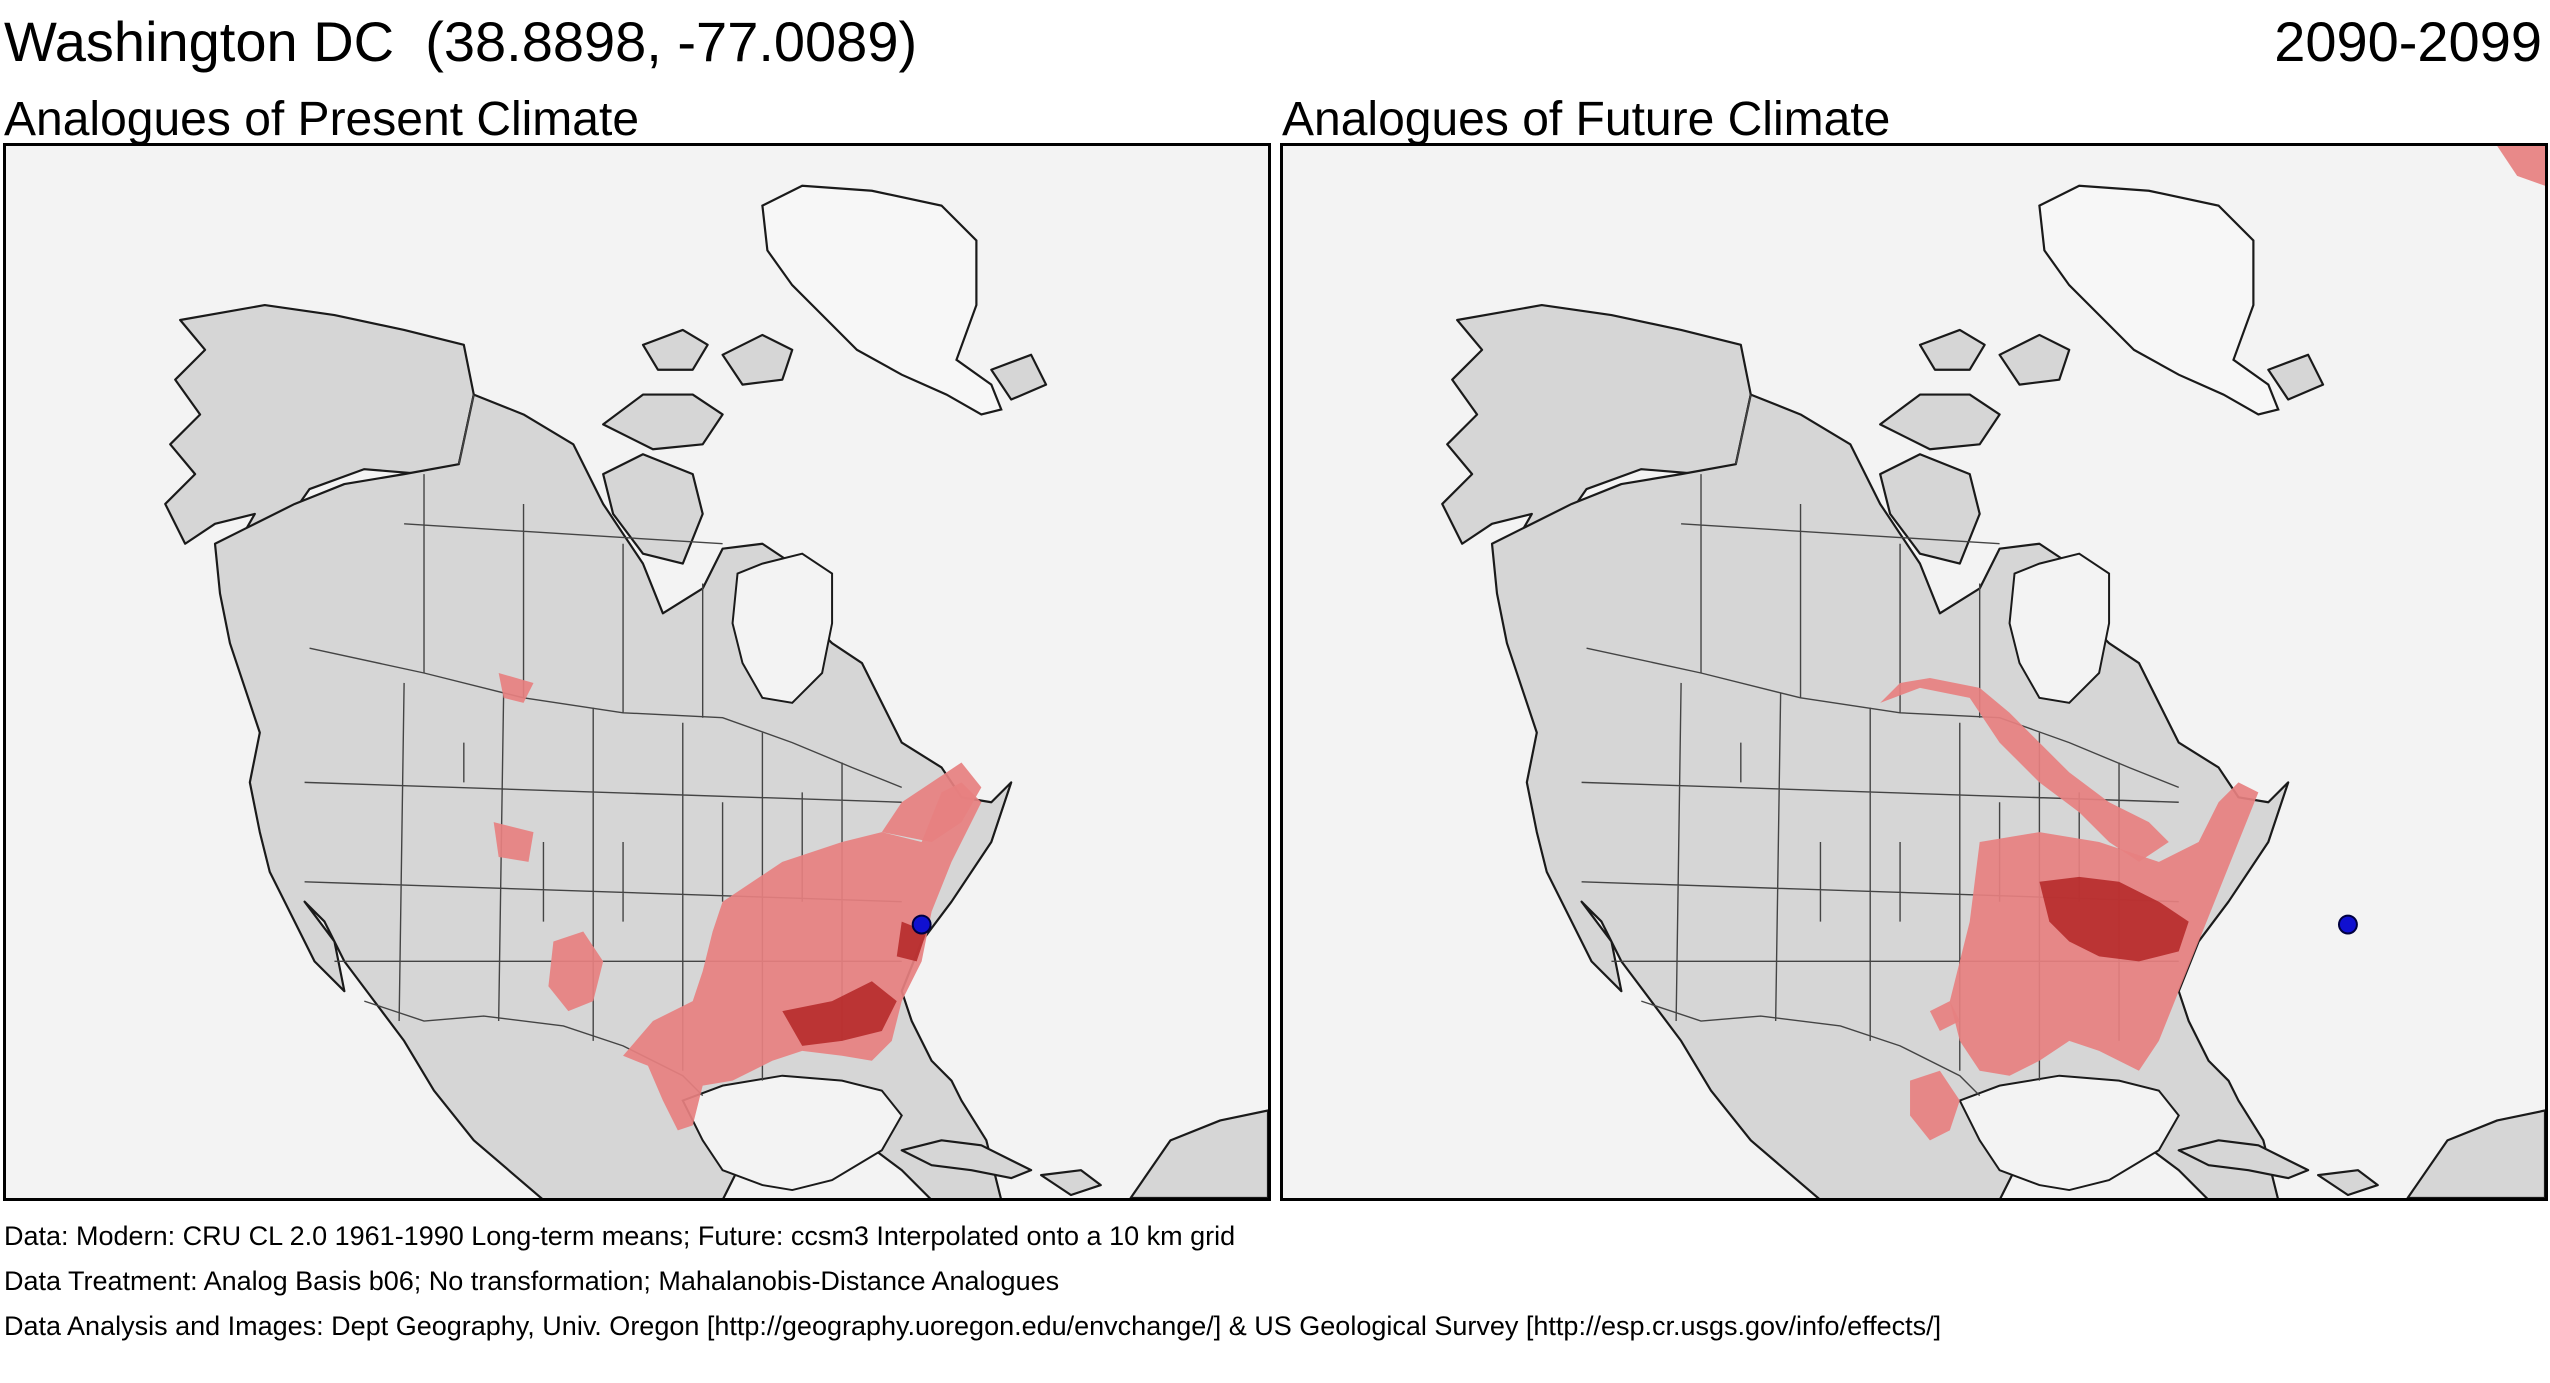 This screenshot has width=2550, height=1383. What do you see at coordinates (1944, 1016) in the screenshot?
I see `analog-zone-texas` at bounding box center [1944, 1016].